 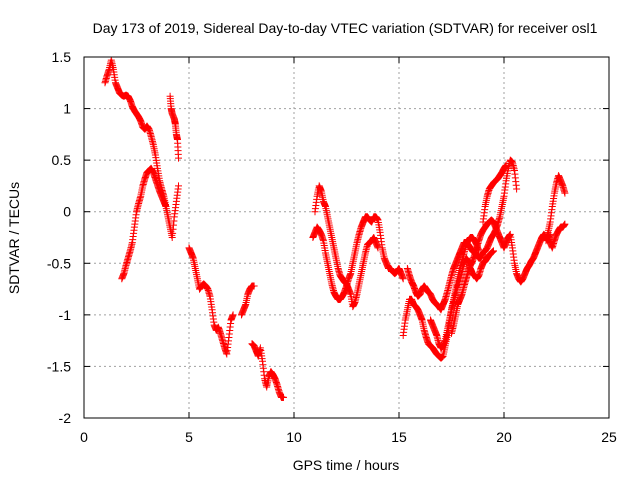 I want to click on x-tick-label: 15, so click(x=399, y=437).